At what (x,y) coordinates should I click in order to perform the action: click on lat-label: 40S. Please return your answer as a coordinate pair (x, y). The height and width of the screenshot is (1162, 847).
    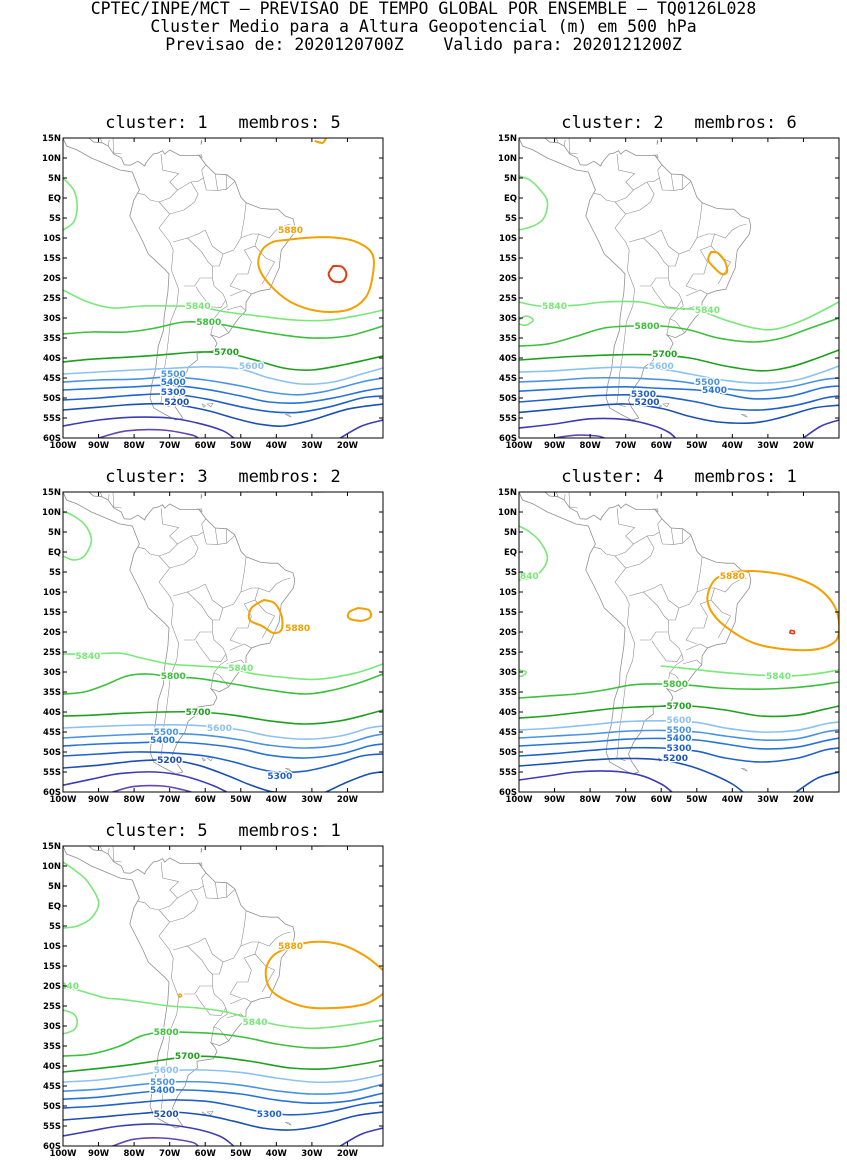
    Looking at the image, I should click on (52, 1067).